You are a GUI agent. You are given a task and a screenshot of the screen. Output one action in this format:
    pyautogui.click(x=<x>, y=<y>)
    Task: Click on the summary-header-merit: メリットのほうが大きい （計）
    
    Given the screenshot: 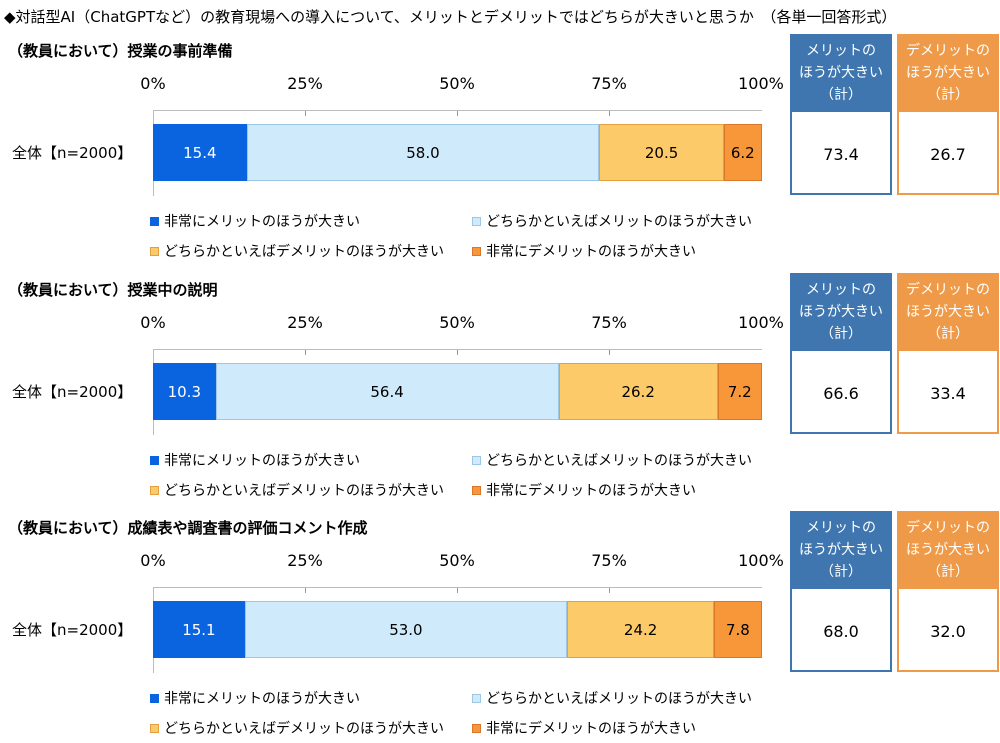 What is the action you would take?
    pyautogui.click(x=841, y=313)
    